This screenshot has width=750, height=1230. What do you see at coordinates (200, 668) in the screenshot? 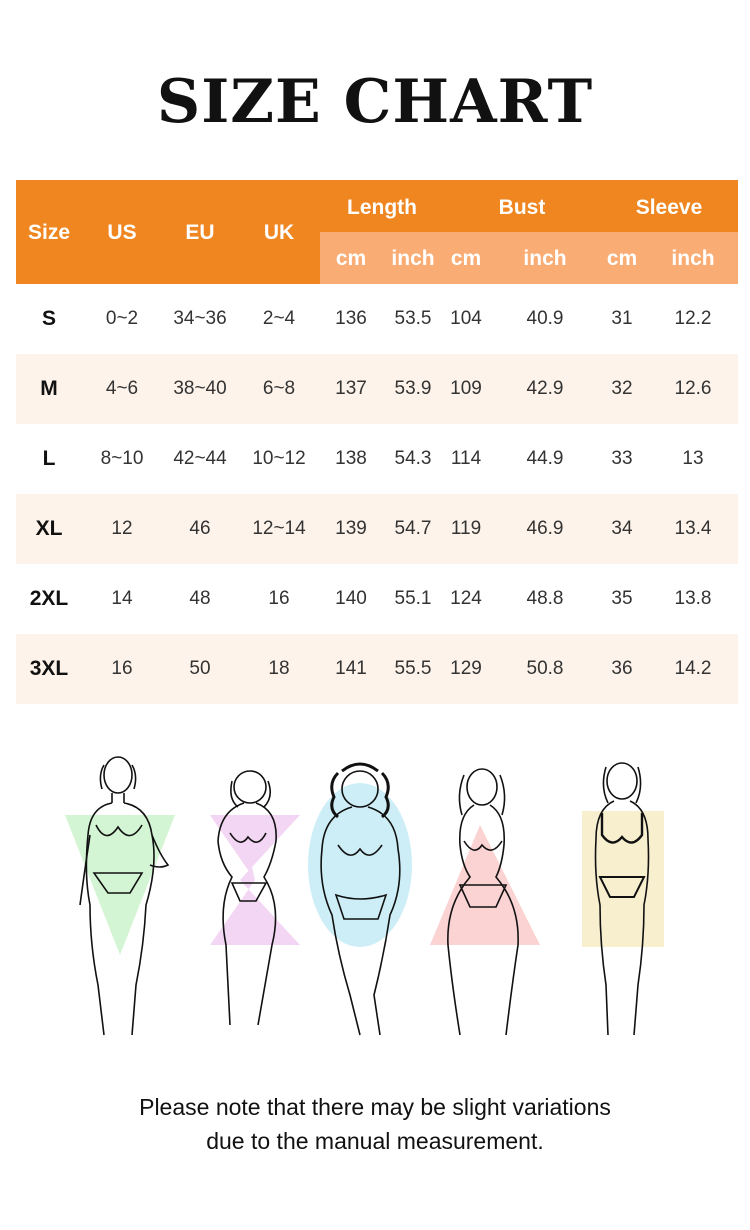
I see `cell-eu: 50` at bounding box center [200, 668].